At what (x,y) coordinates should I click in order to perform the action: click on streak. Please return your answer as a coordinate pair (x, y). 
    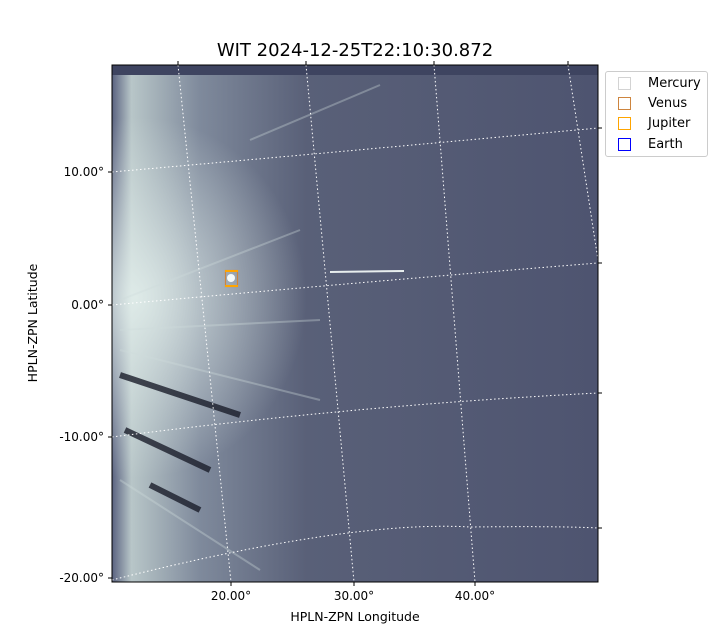
    Looking at the image, I should click on (367, 271).